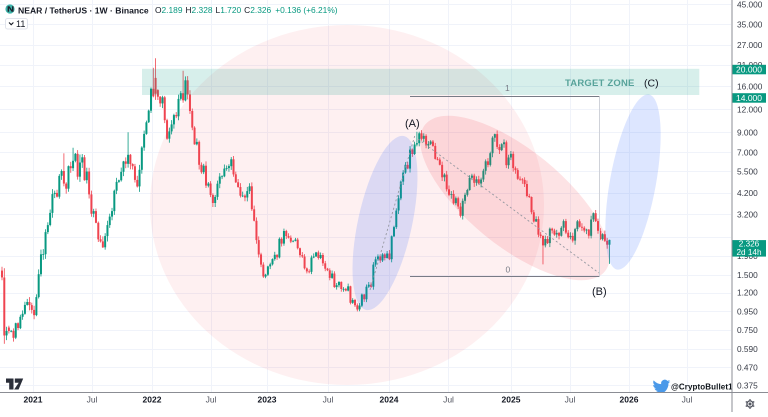  Describe the element at coordinates (747, 385) in the screenshot. I see `svg-text: 0.375` at that location.